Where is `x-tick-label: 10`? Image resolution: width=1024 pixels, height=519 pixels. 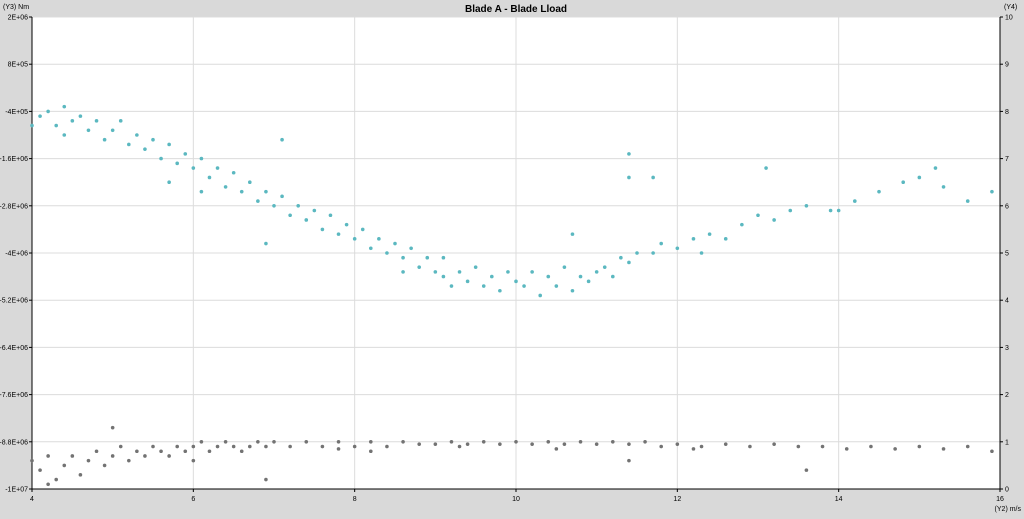 x-tick-label: 10 is located at coordinates (516, 499).